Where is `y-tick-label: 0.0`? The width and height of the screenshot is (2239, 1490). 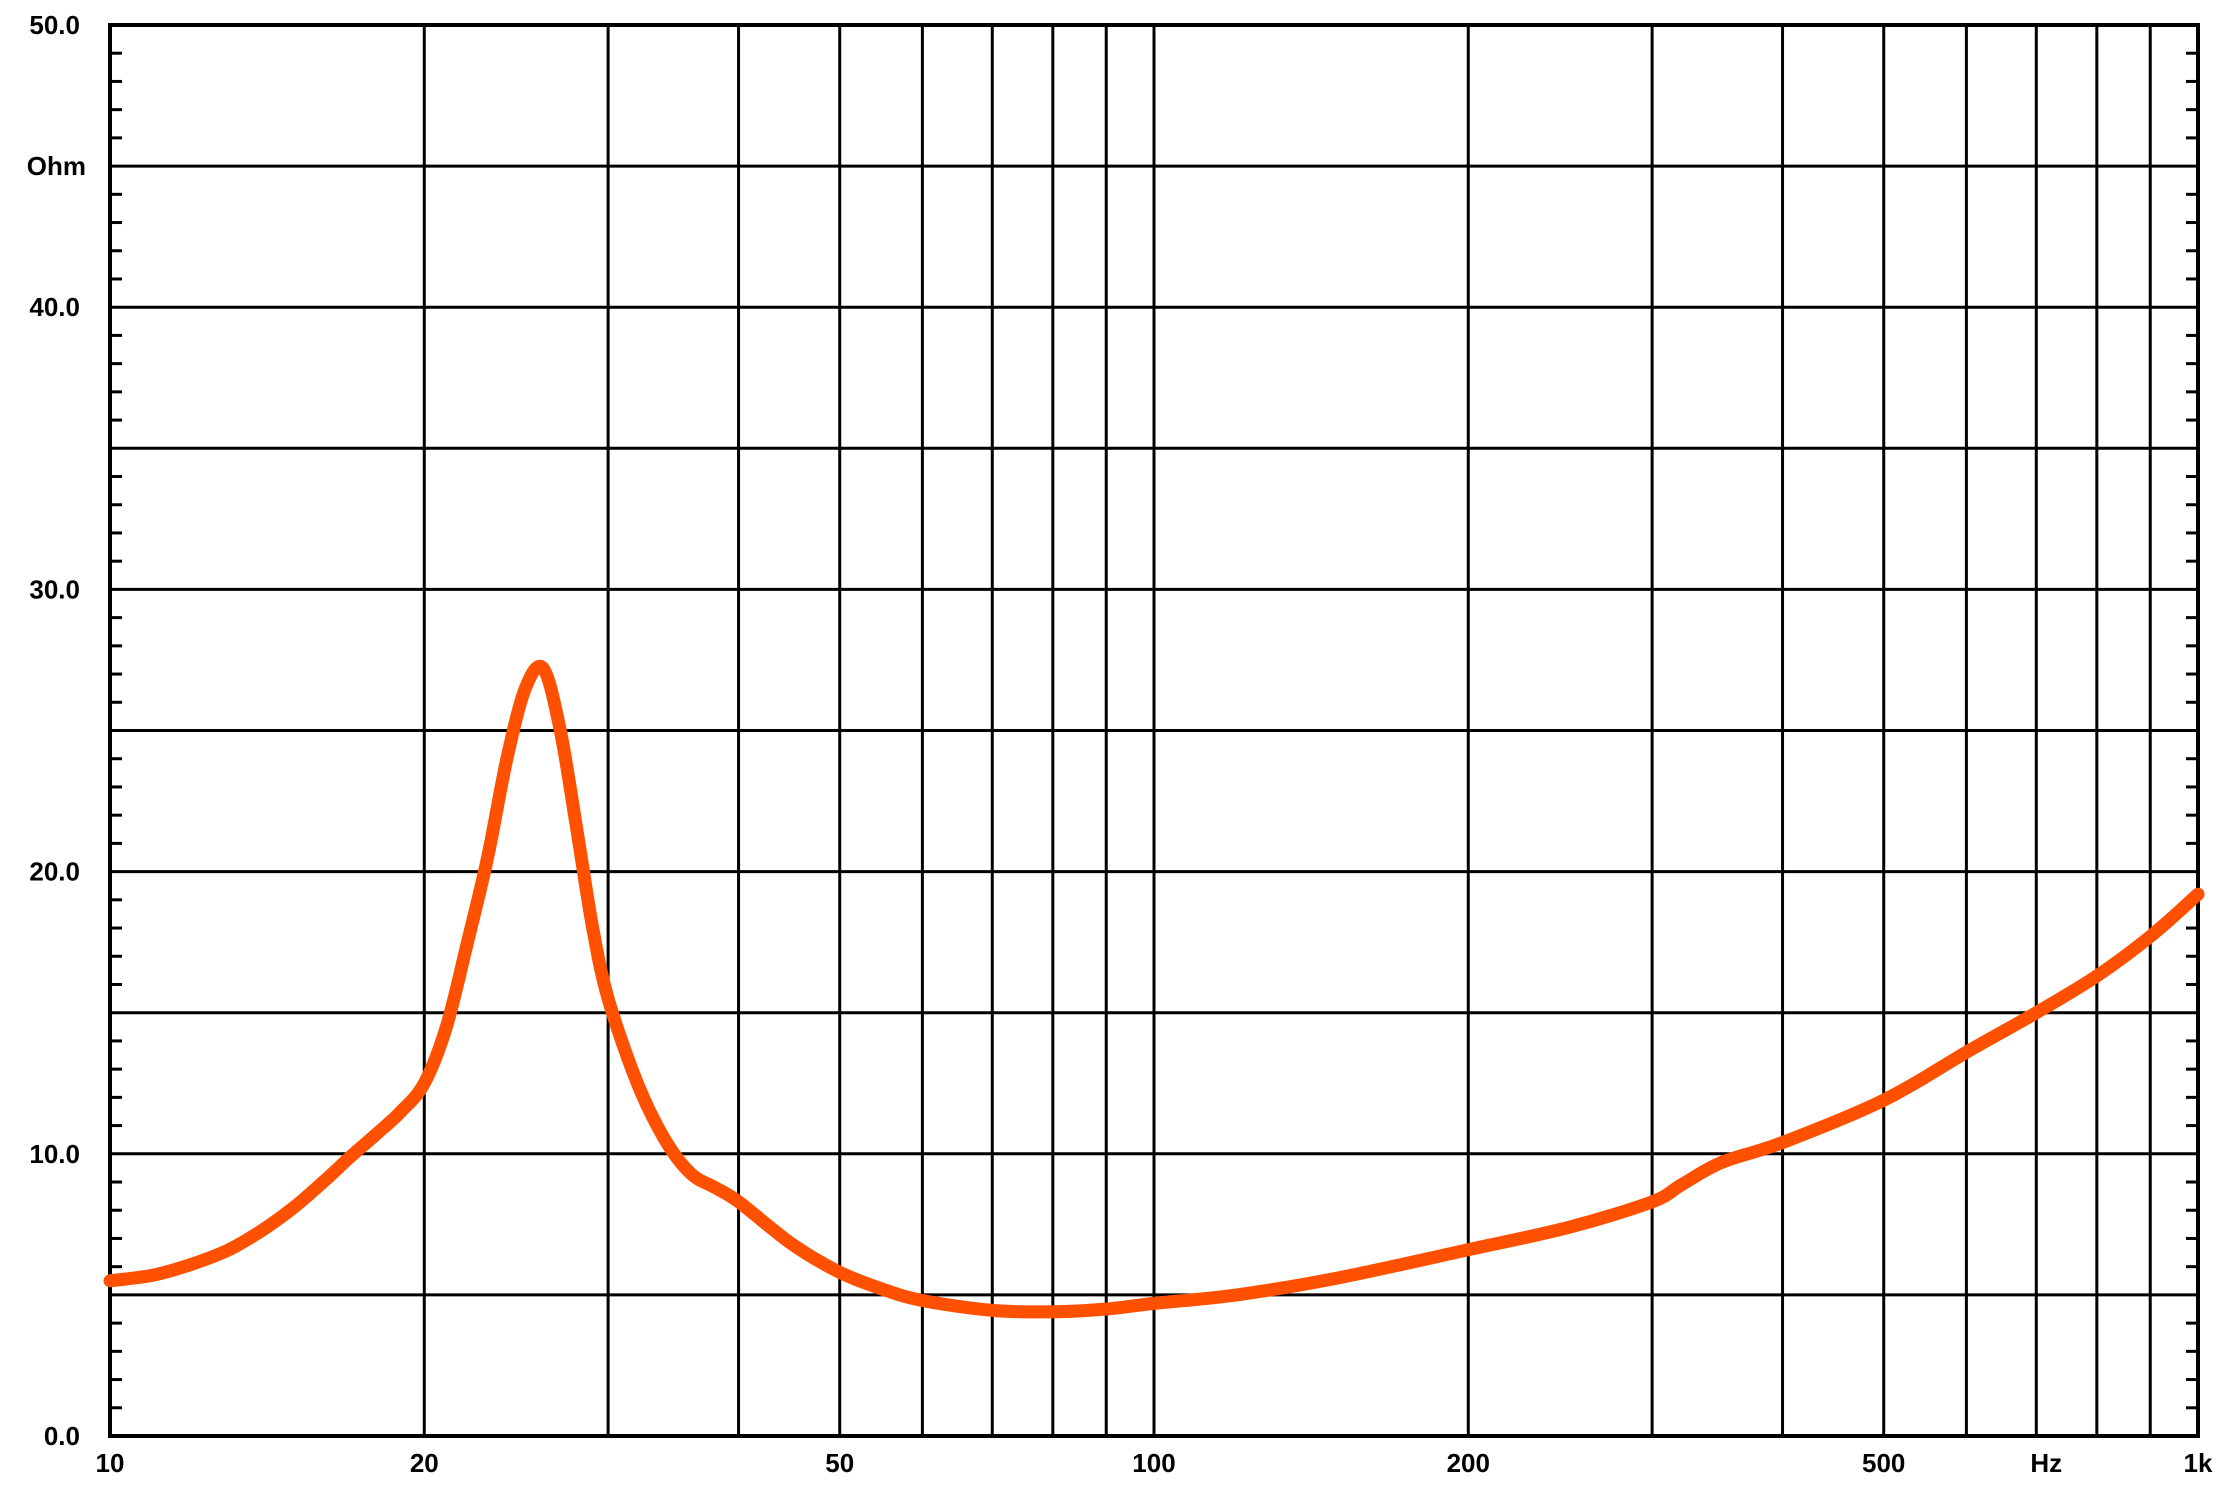 y-tick-label: 0.0 is located at coordinates (62, 1436).